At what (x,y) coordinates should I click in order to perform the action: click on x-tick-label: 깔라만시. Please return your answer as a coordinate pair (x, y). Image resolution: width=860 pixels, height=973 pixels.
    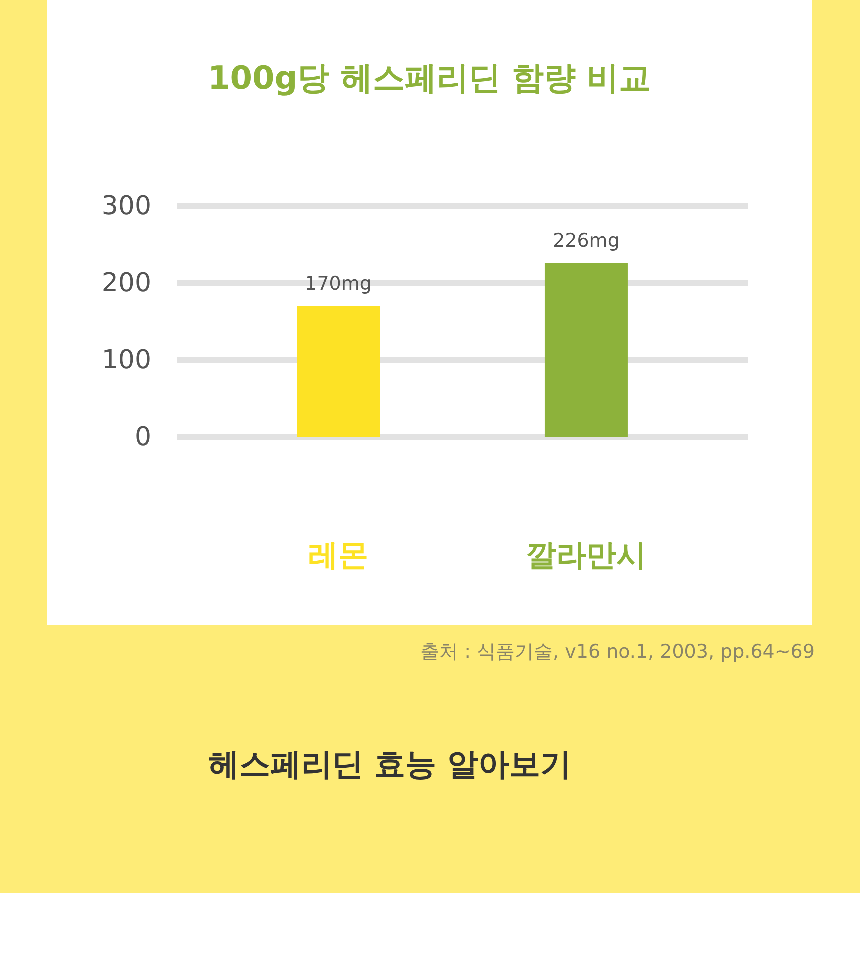
    Looking at the image, I should click on (586, 556).